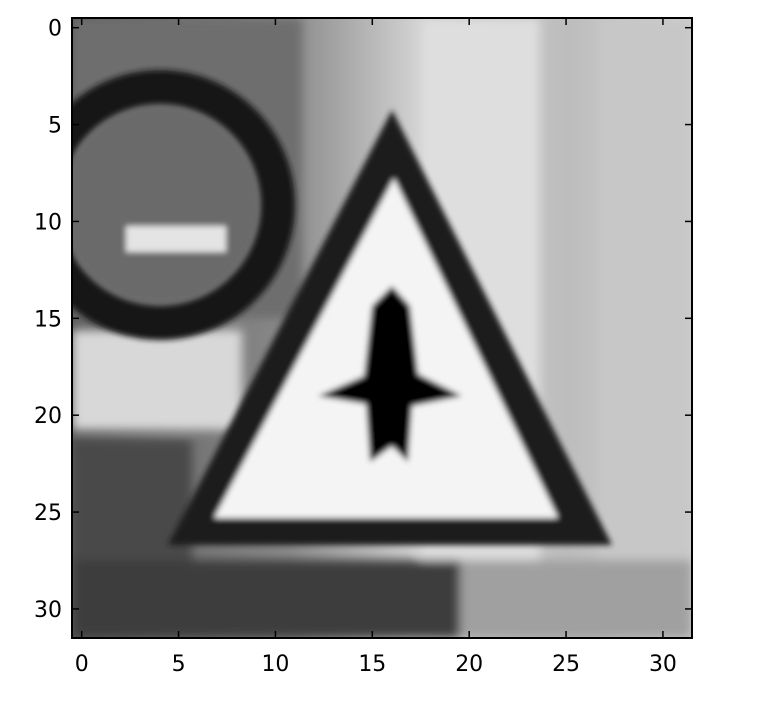 The image size is (758, 706). What do you see at coordinates (179, 664) in the screenshot?
I see `x-tick-label: 5` at bounding box center [179, 664].